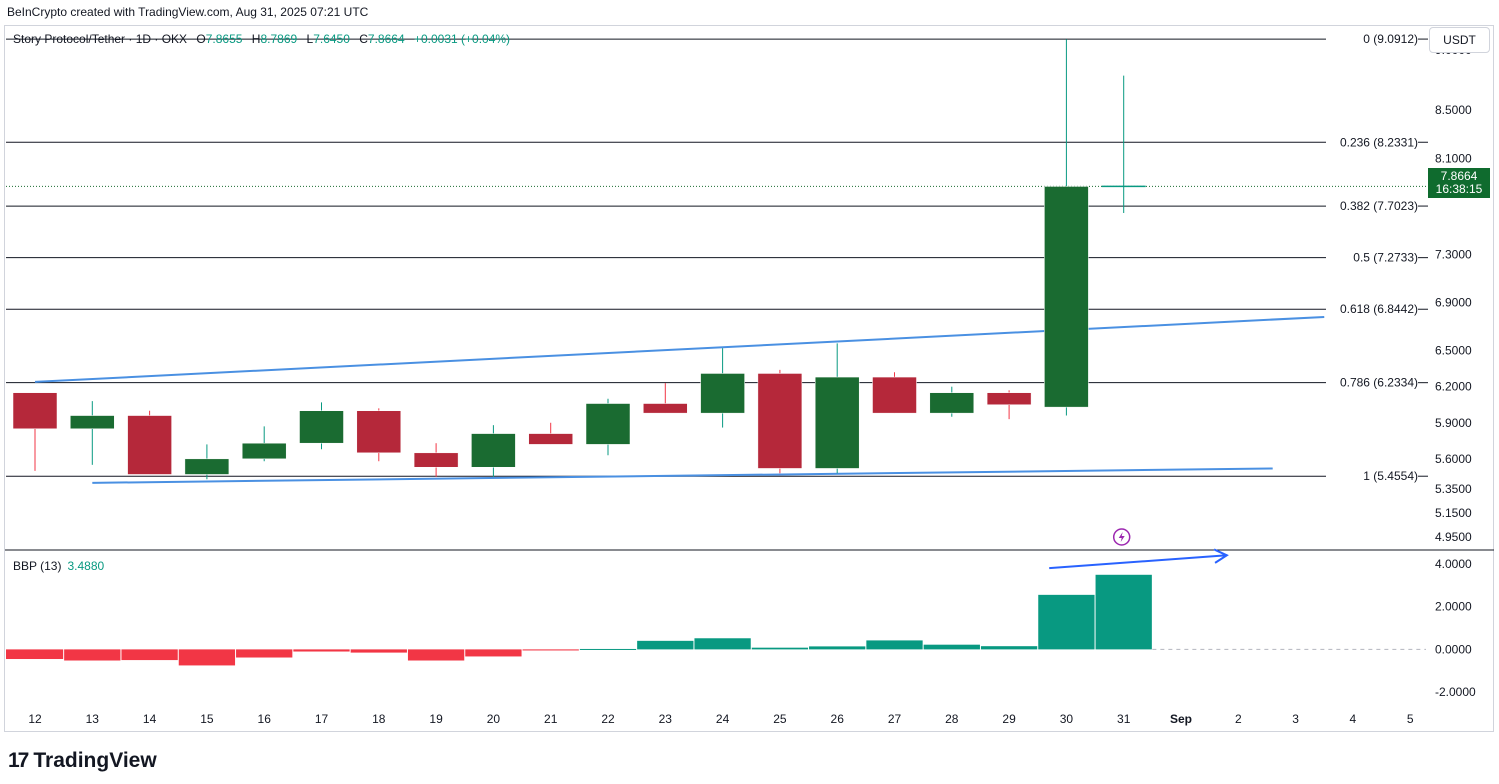 This screenshot has width=1499, height=784. Describe the element at coordinates (37, 566) in the screenshot. I see `indicator-name: BBP (13)` at that location.